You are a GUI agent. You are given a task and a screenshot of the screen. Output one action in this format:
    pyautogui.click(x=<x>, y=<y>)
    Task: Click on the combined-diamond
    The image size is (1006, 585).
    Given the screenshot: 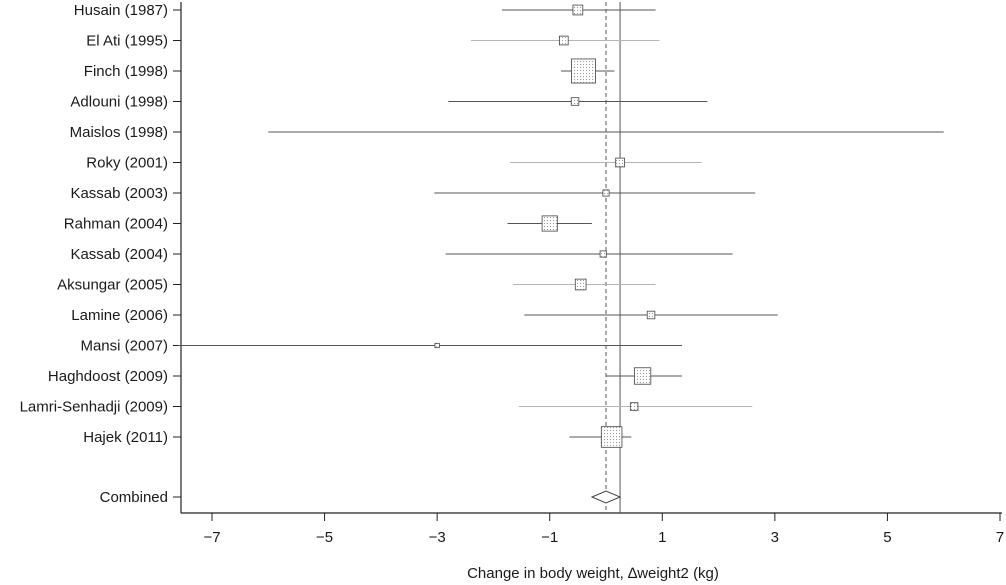 What is the action you would take?
    pyautogui.click(x=606, y=497)
    